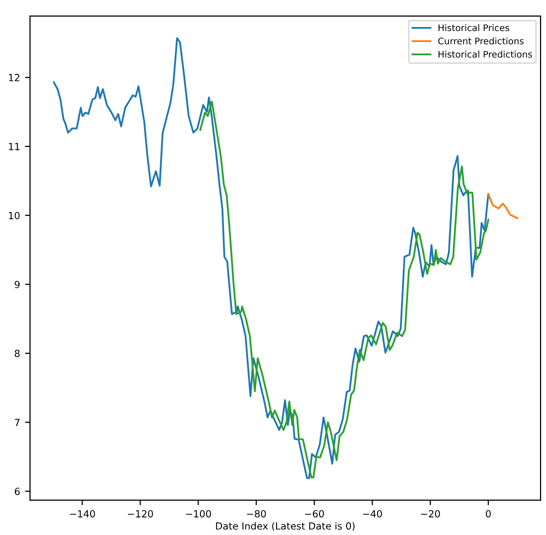 The height and width of the screenshot is (535, 546). Describe the element at coordinates (372, 514) in the screenshot. I see `x-tick-label: −40` at that location.